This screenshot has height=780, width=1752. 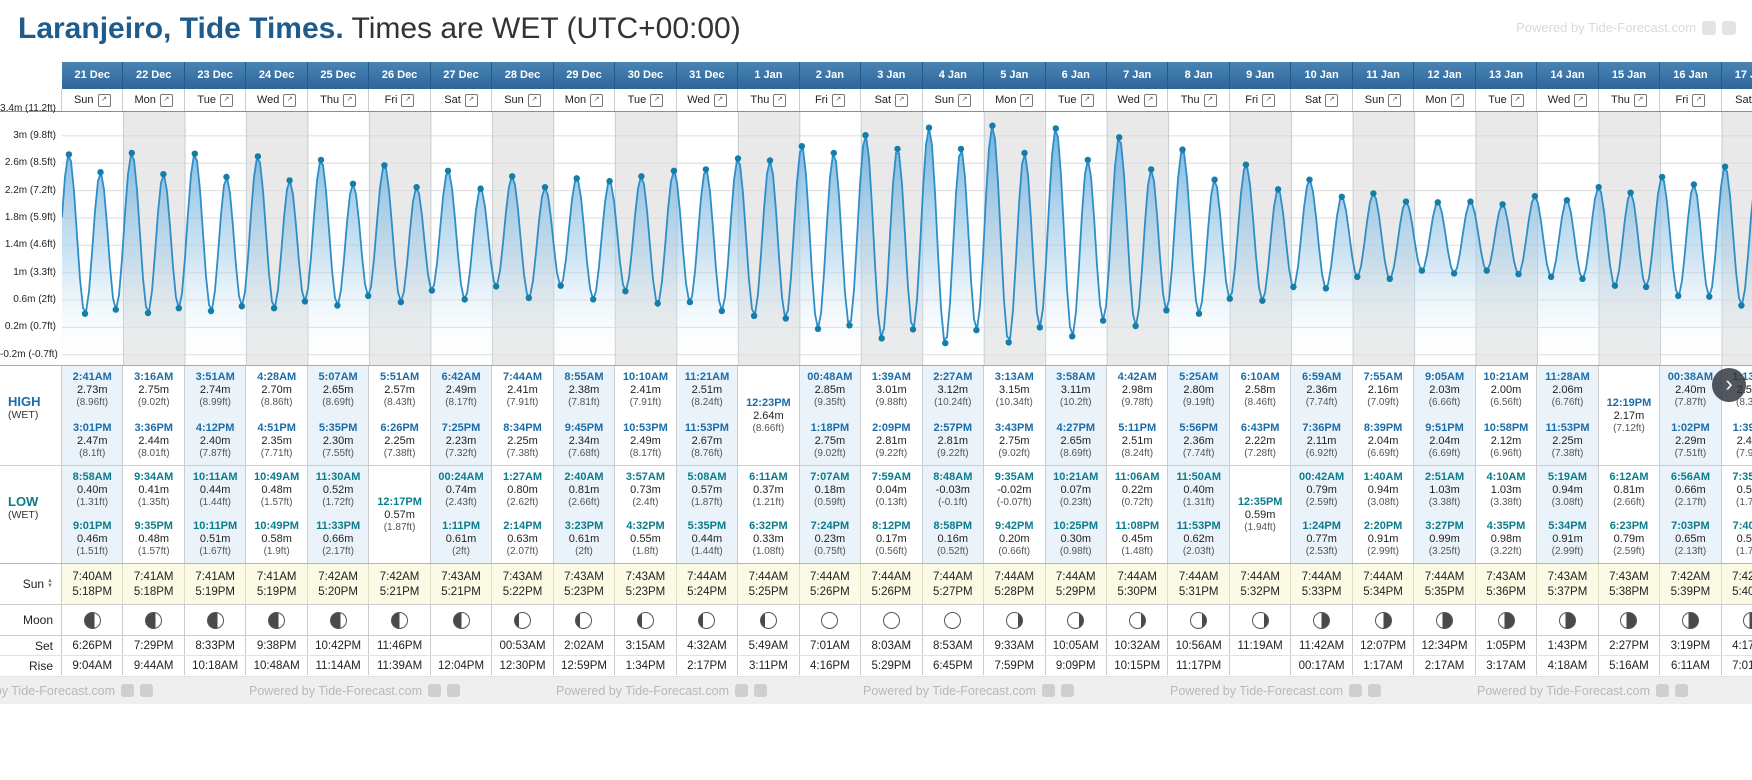 What do you see at coordinates (708, 75) in the screenshot?
I see `date-header-cell: 31 Dec` at bounding box center [708, 75].